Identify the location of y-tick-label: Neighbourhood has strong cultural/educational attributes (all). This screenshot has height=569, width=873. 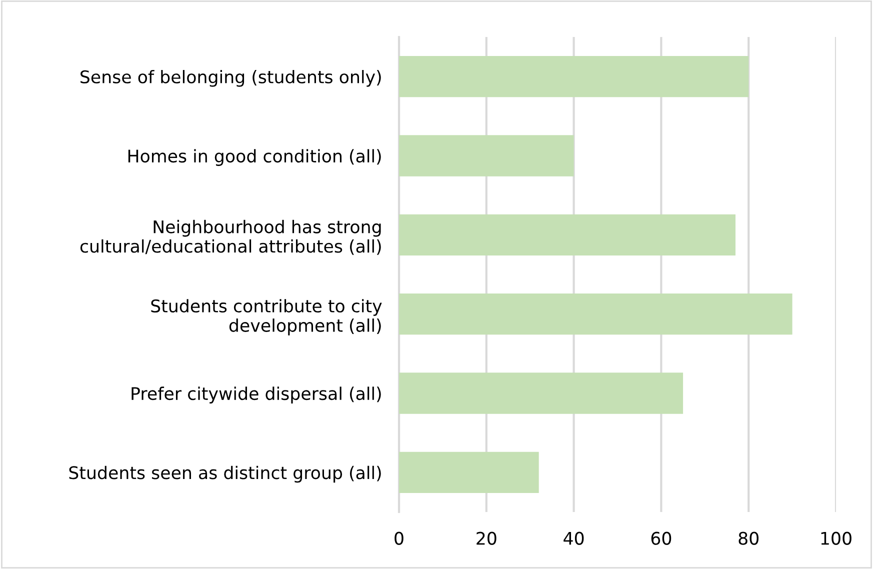
(230, 237).